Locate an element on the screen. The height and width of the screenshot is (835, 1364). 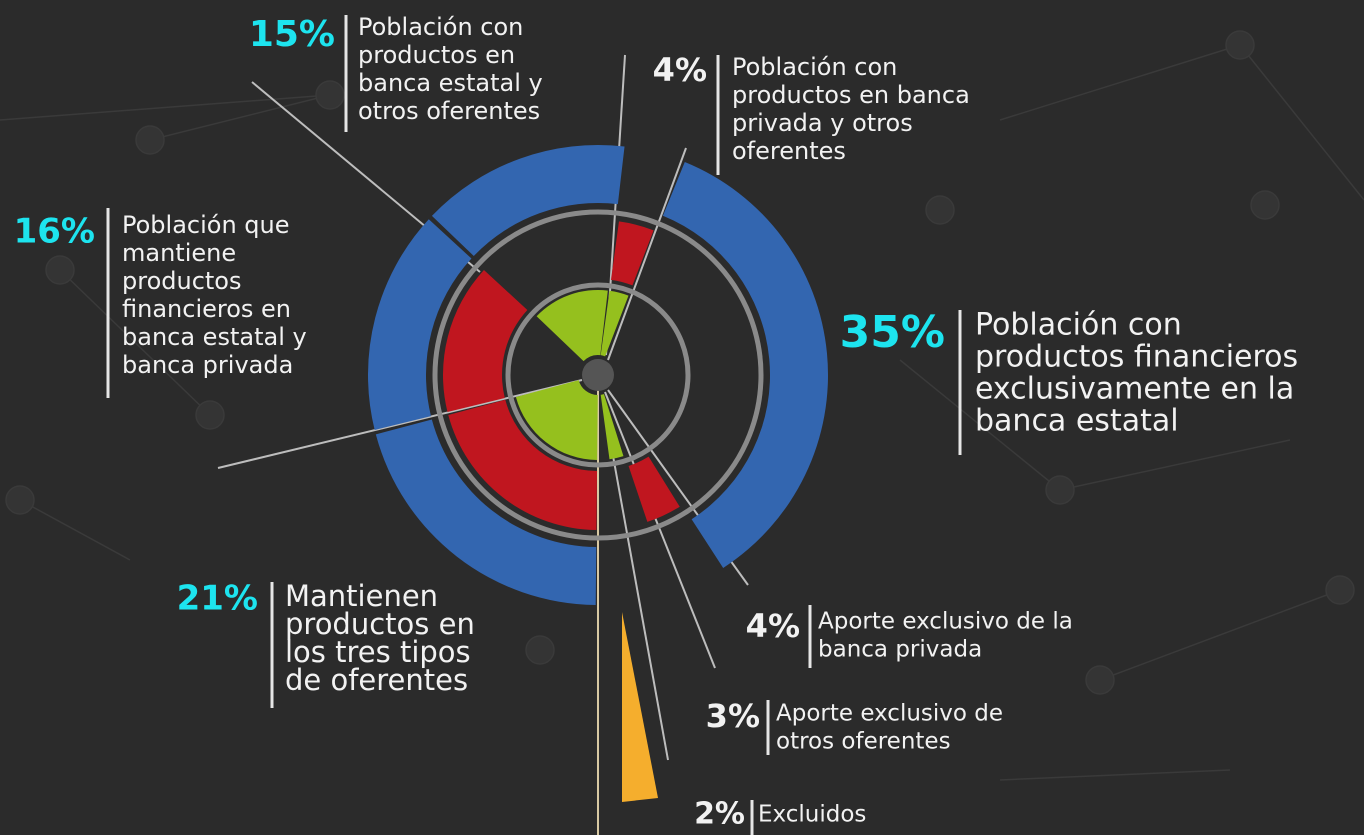
category-label: Aporte exclusivo de la is located at coordinates (945, 622).